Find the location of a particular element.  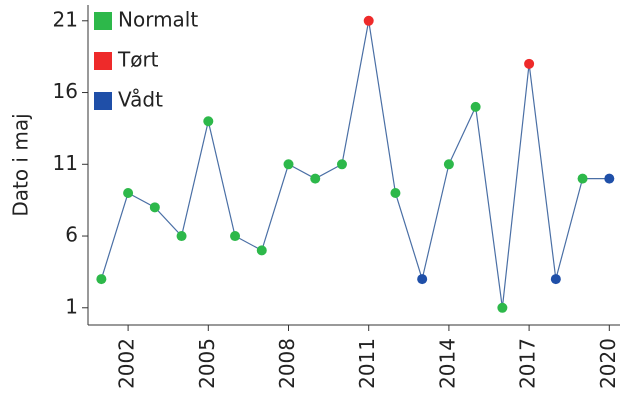

x-tick-label: 2017 is located at coordinates (528, 363).